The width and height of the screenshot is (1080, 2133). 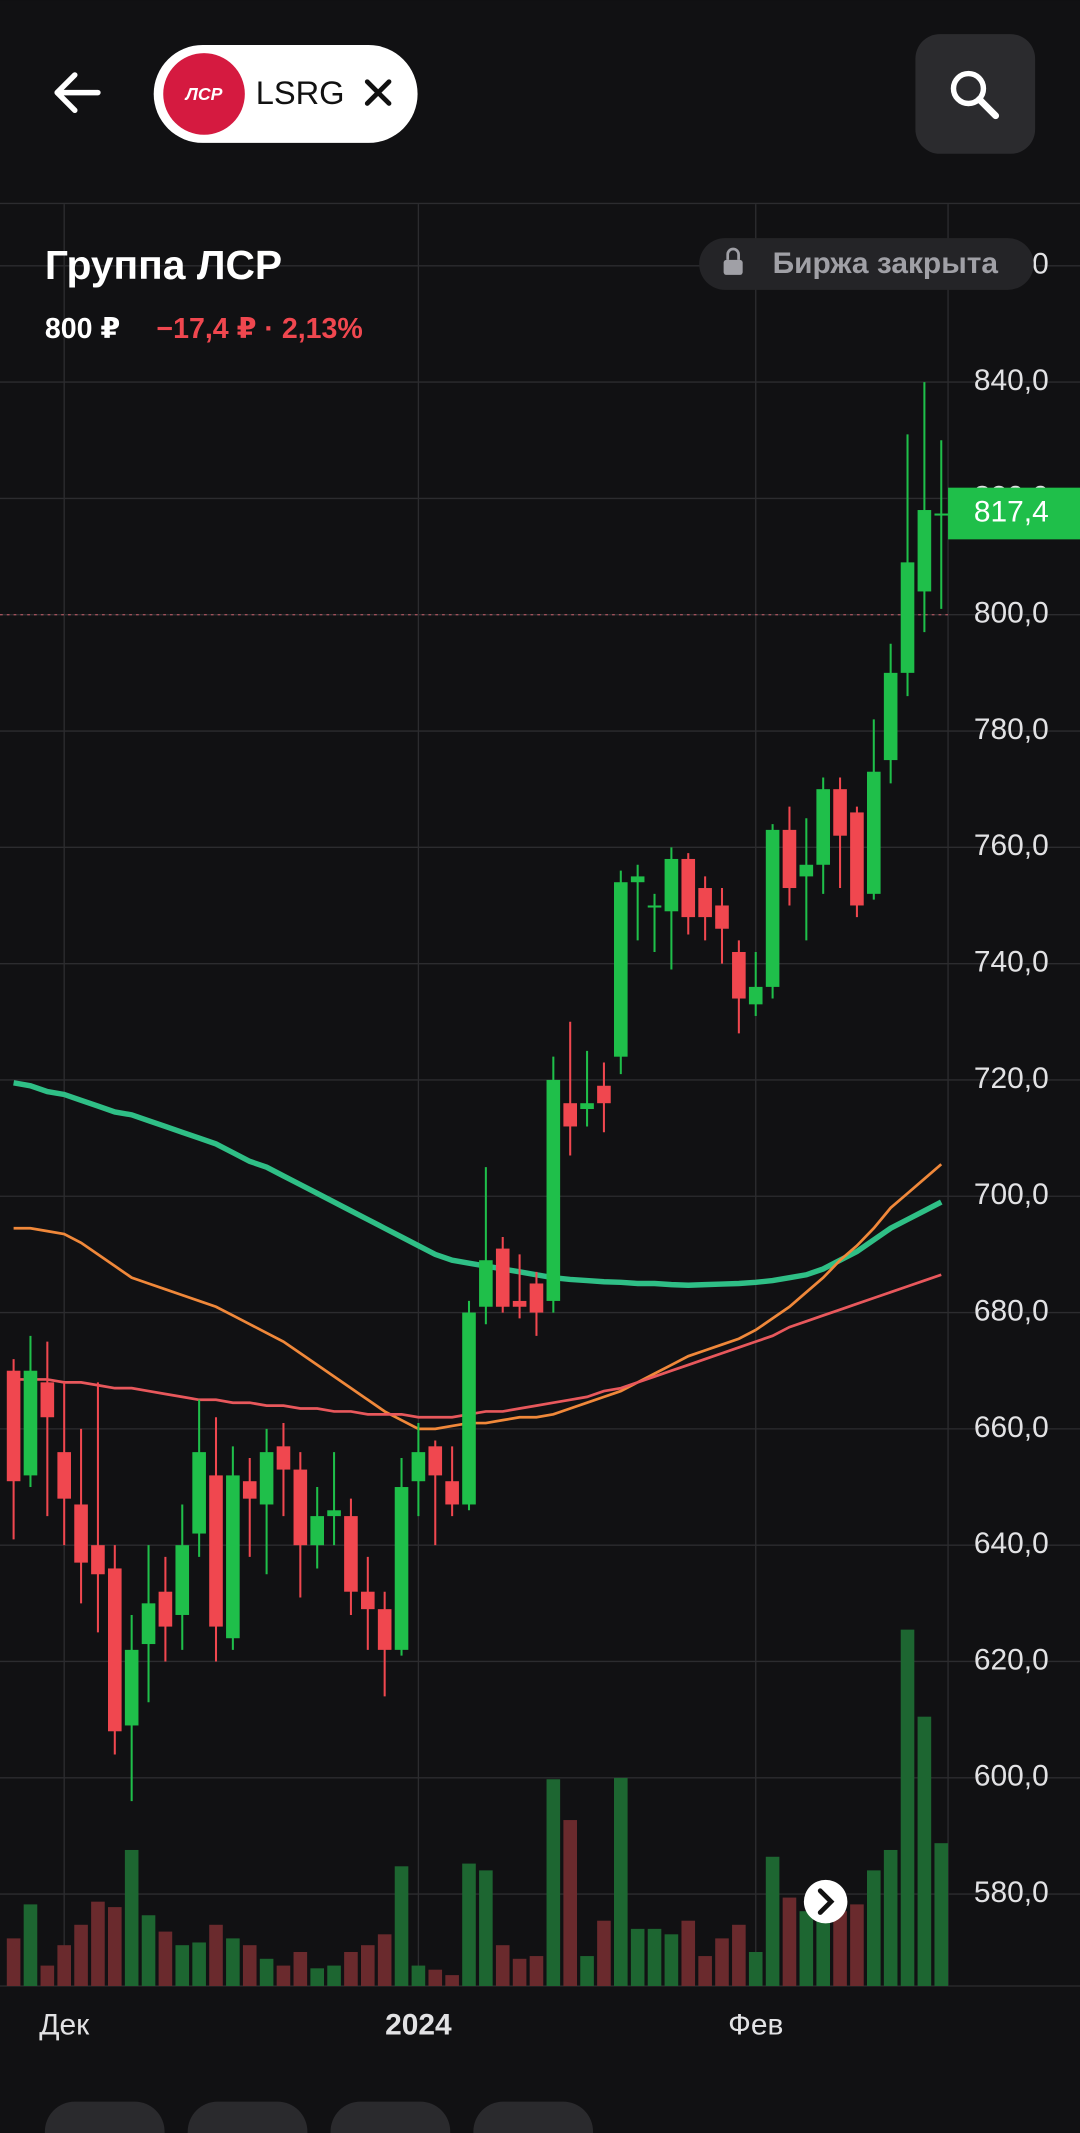 I want to click on y-tick-label: 580,0, so click(x=1011, y=1892).